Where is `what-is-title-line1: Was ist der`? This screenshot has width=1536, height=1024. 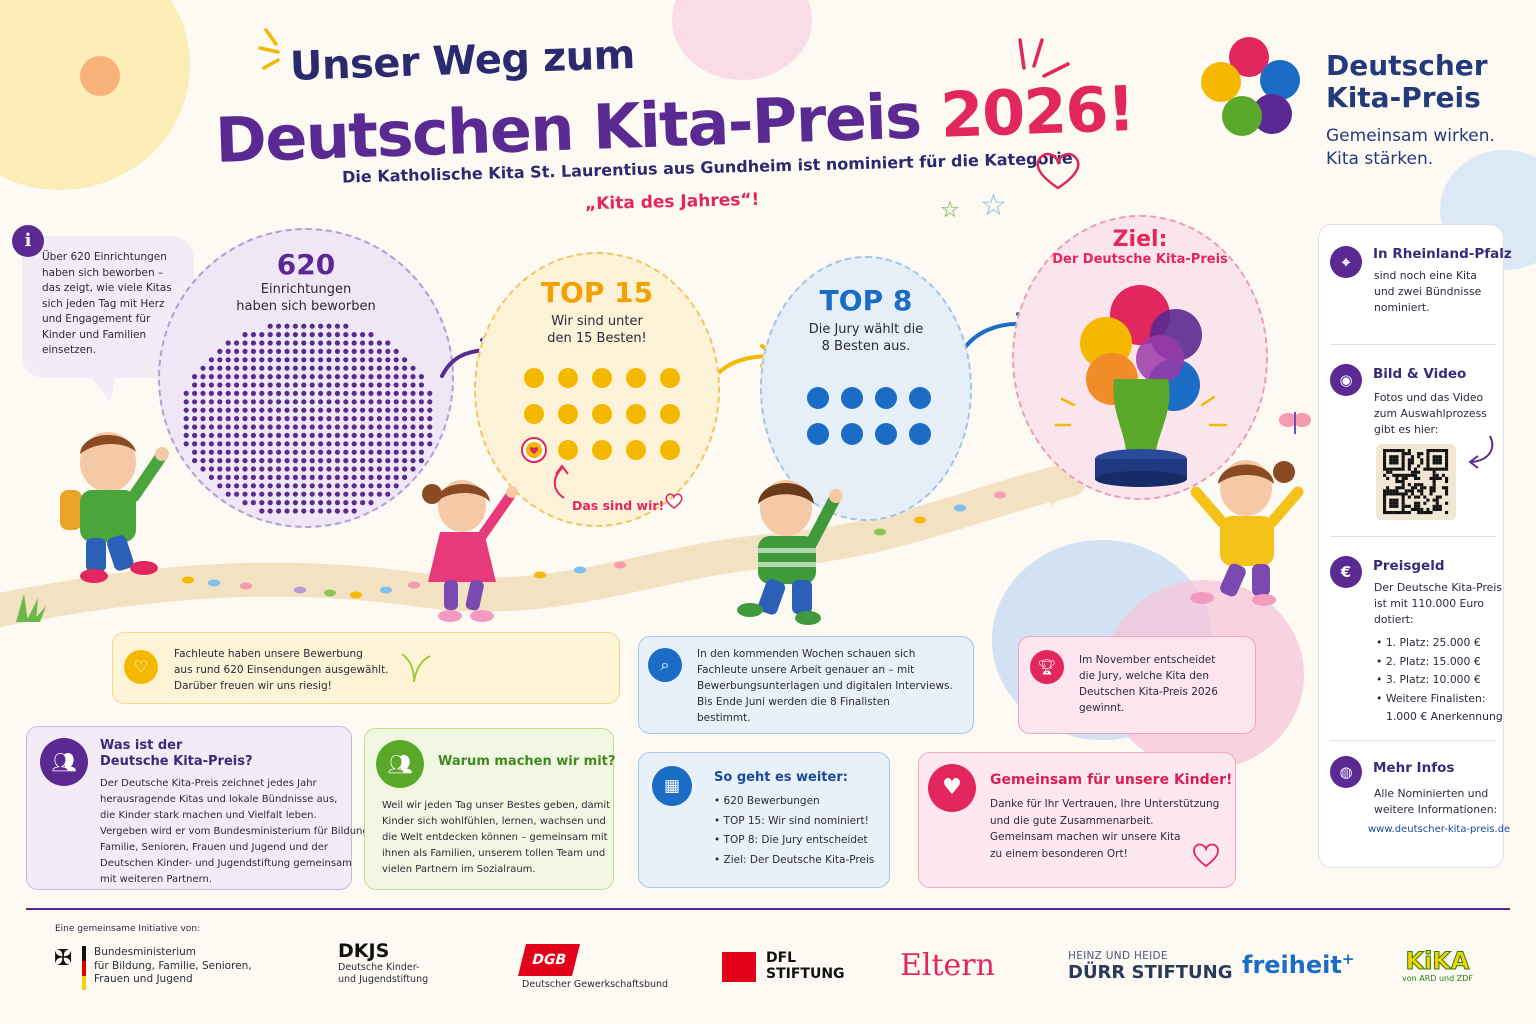
what-is-title-line1: Was ist der is located at coordinates (141, 745).